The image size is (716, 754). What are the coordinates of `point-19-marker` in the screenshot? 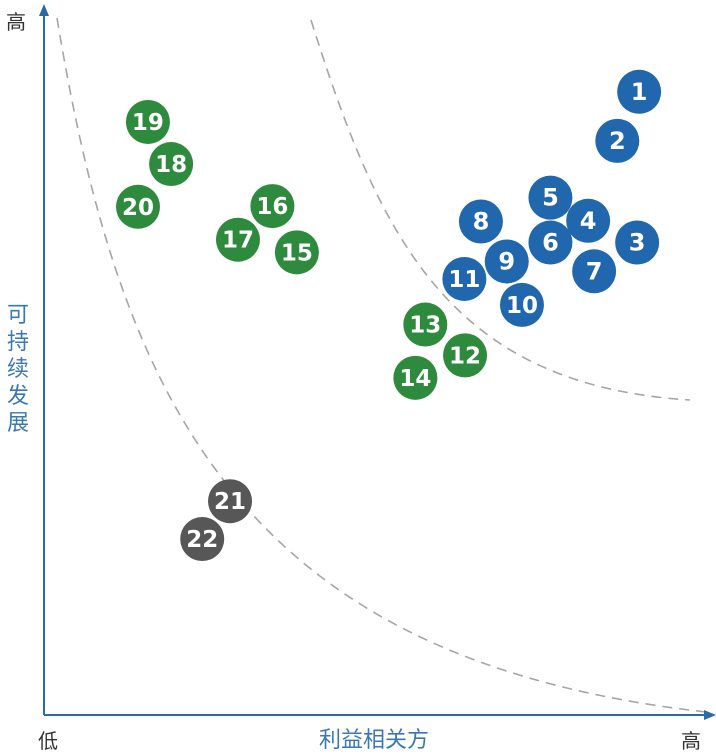 It's located at (147, 121).